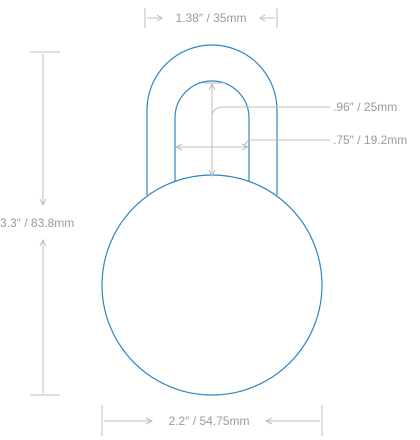 The width and height of the screenshot is (420, 440). What do you see at coordinates (270, 111) in the screenshot?
I see `shackle-width-leader` at bounding box center [270, 111].